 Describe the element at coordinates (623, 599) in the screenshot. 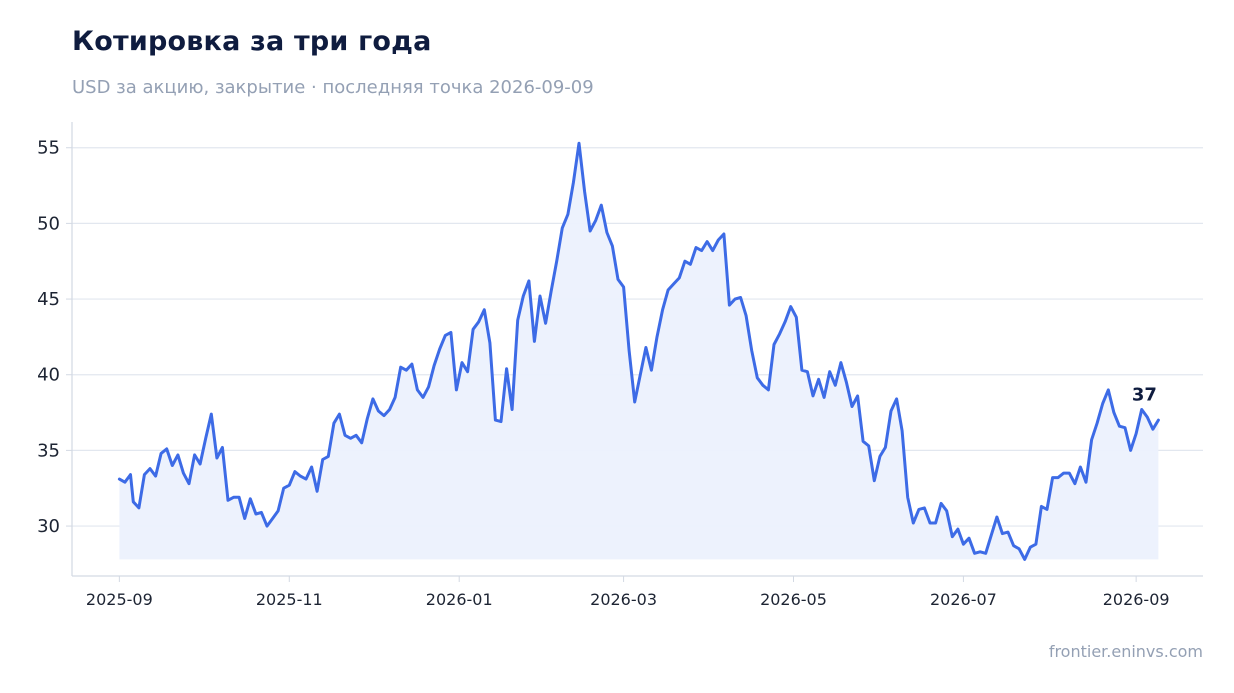

I see `x-tick-label: 2026-03` at that location.